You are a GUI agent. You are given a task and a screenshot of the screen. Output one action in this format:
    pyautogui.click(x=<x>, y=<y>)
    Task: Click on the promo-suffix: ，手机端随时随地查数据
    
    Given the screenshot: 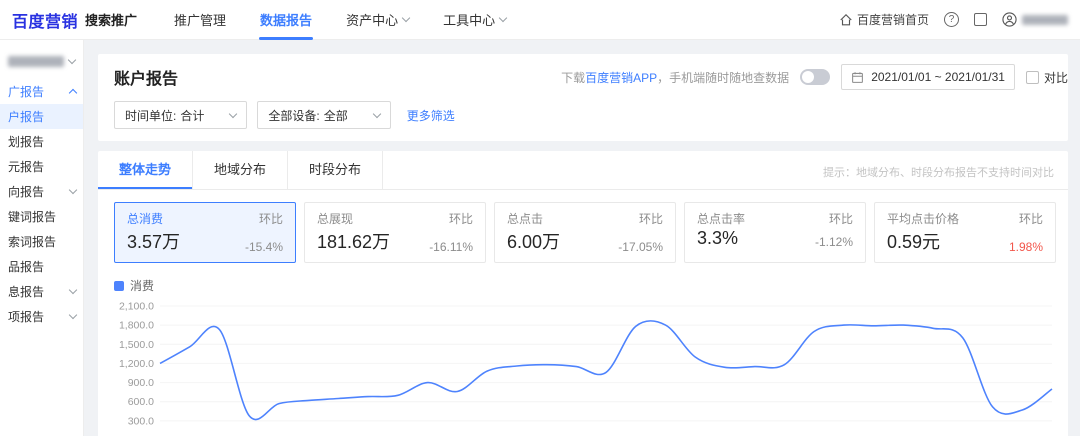 What is the action you would take?
    pyautogui.click(x=723, y=77)
    